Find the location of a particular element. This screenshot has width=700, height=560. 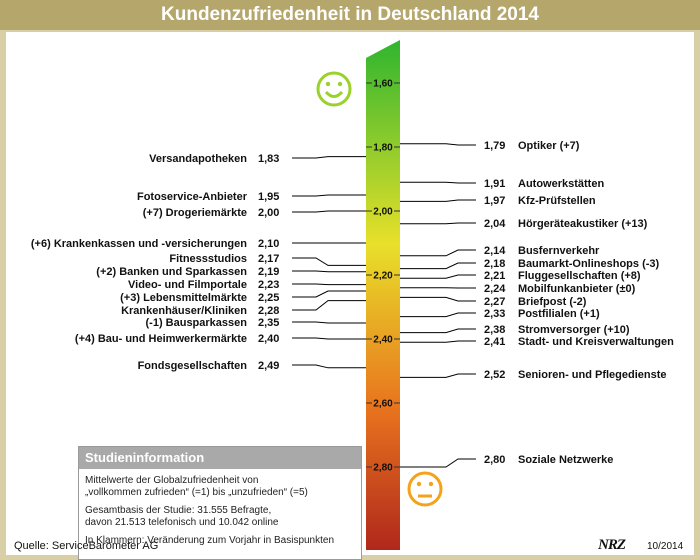

study-line: Mittelwerte der Globalzufriedenheit von is located at coordinates (220, 481).